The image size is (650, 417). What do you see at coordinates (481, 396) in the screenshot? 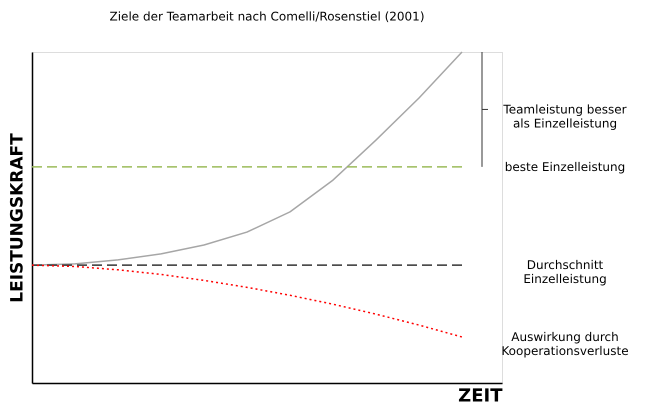
I see `x-axis-title: ZEIT` at bounding box center [481, 396].